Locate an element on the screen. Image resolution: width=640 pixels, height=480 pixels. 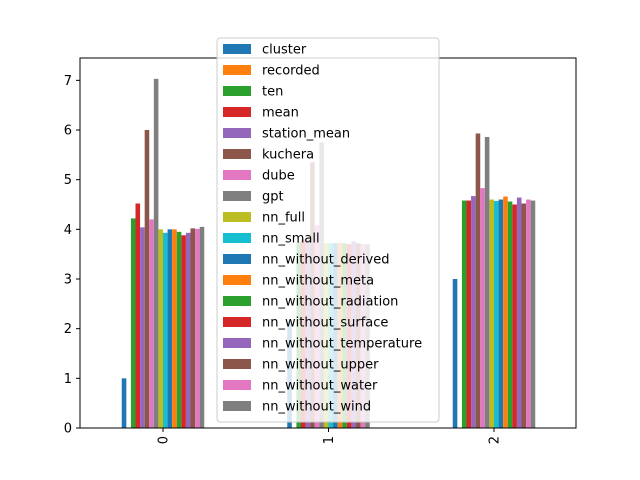
legend-label: nn_without_derived is located at coordinates (326, 260).